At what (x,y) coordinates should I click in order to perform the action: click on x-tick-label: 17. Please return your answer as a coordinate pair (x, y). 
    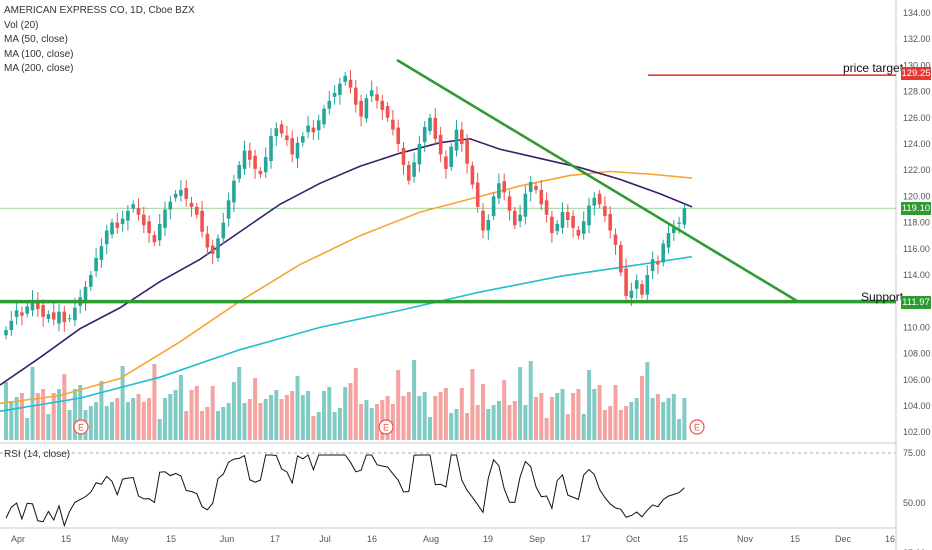
    Looking at the image, I should click on (586, 539).